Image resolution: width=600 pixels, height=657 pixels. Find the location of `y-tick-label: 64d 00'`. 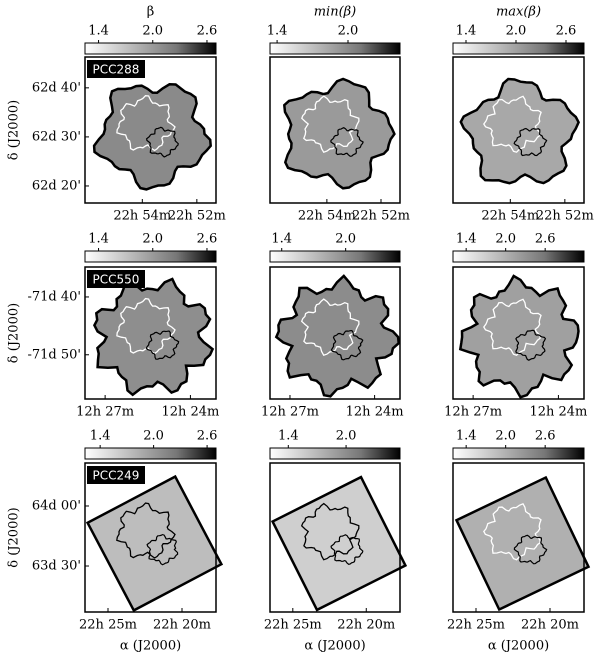

y-tick-label: 64d 00' is located at coordinates (56, 505).